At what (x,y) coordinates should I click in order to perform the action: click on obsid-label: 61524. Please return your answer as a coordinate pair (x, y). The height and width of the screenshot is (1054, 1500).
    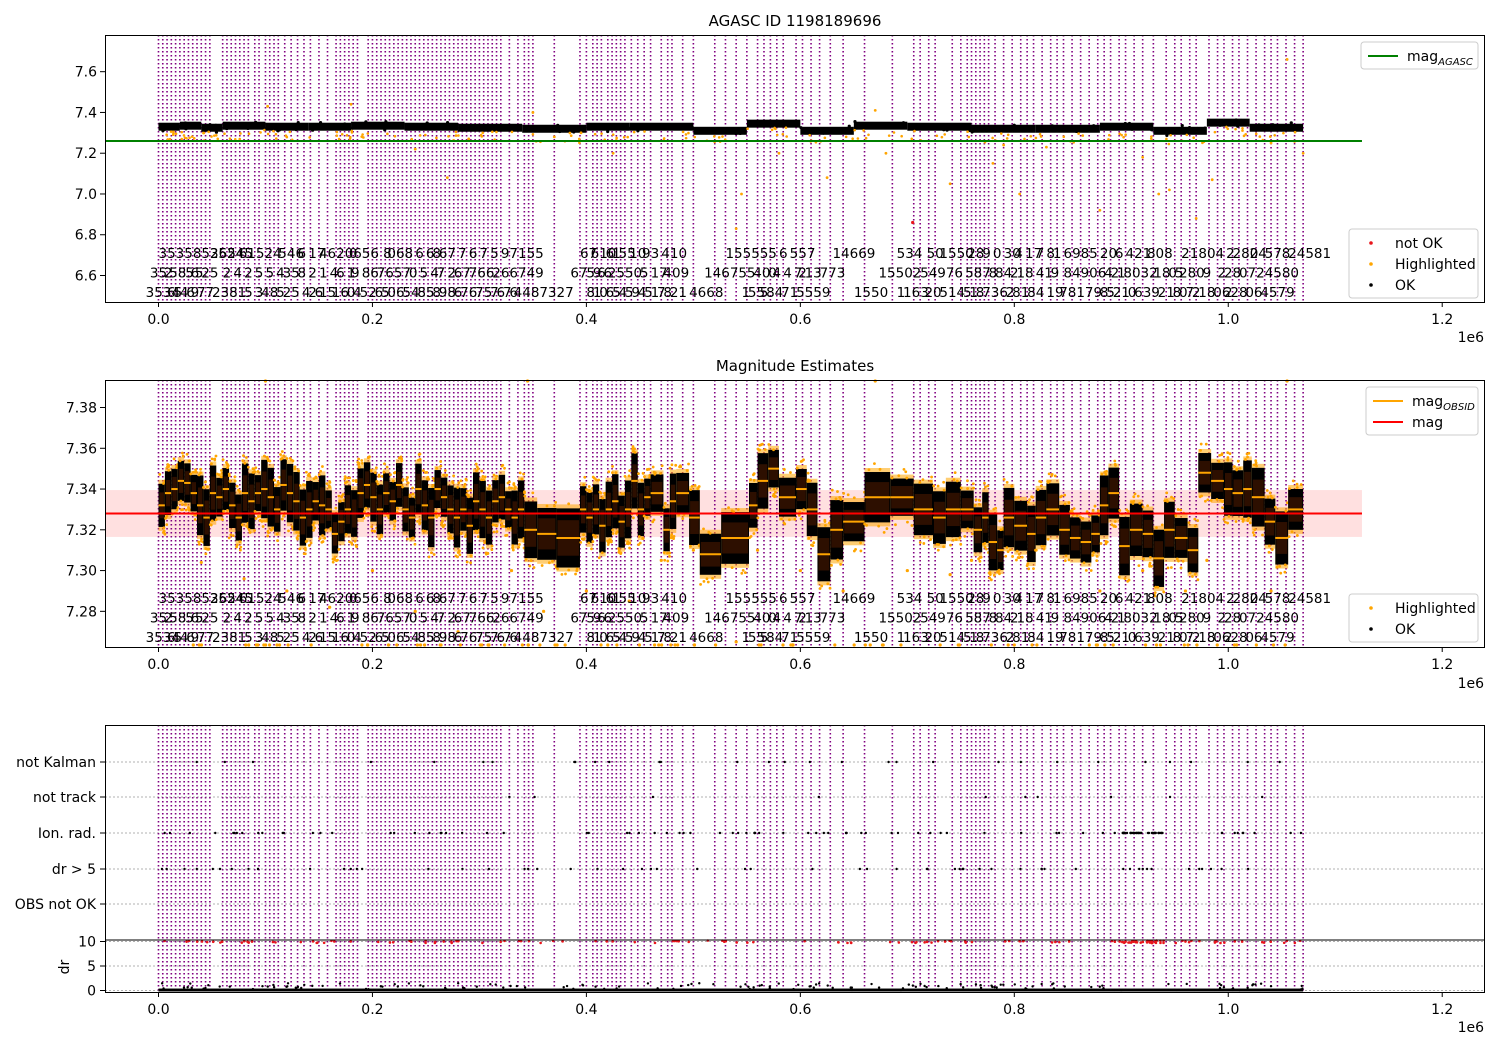
    Looking at the image, I should click on (260, 254).